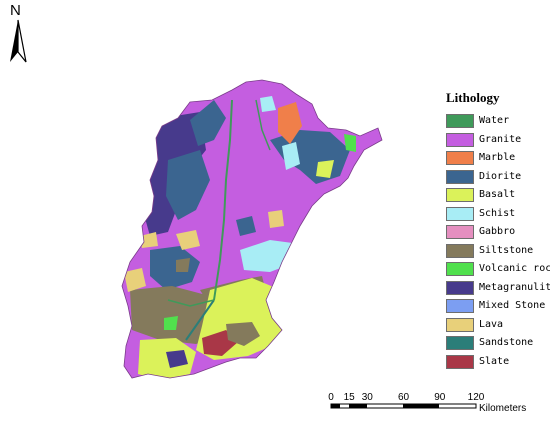  What do you see at coordinates (494, 120) in the screenshot?
I see `legend-label: Water` at bounding box center [494, 120].